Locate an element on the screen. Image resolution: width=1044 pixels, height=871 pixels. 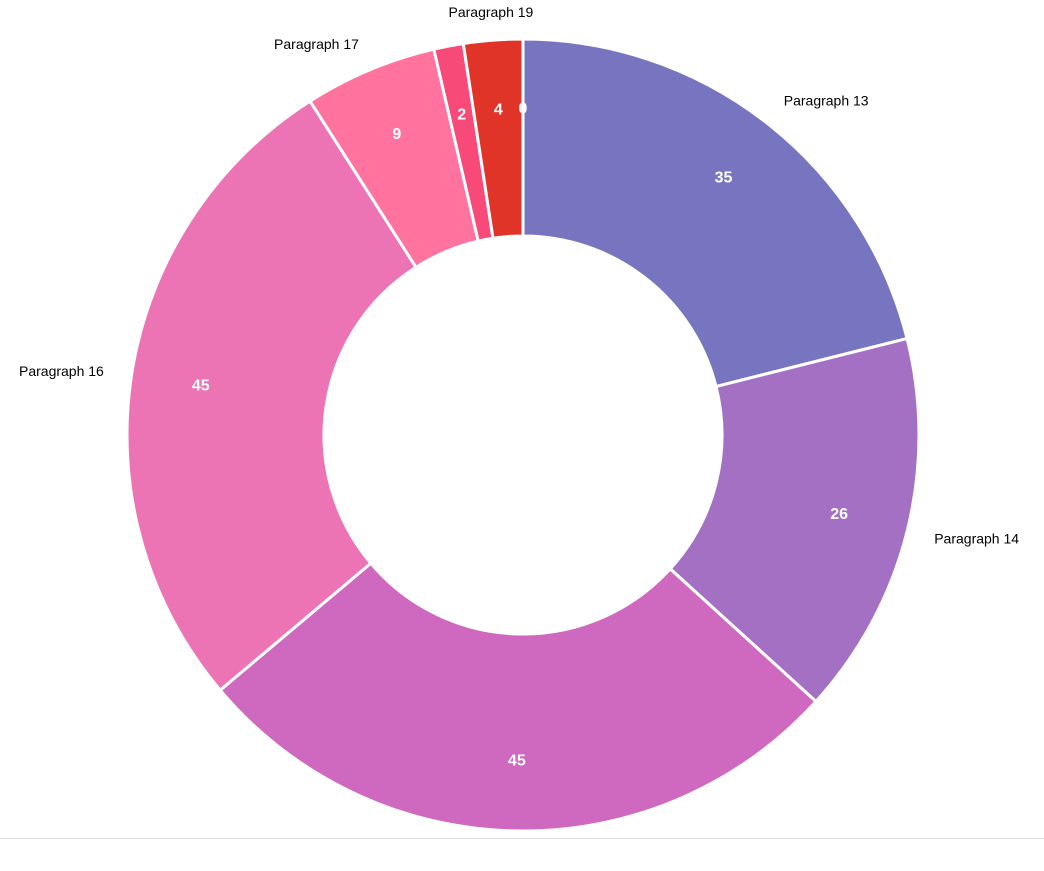
value-label-4: 45 is located at coordinates (201, 385).